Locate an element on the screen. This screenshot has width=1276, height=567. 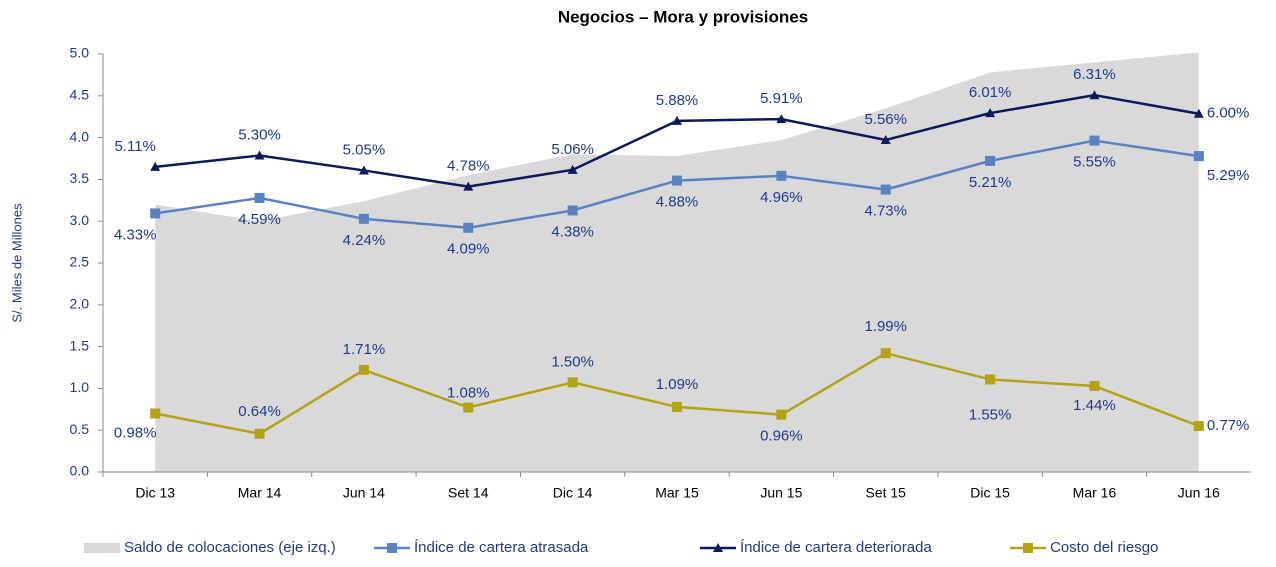
x-tick-label: Mar 16 is located at coordinates (1095, 493).